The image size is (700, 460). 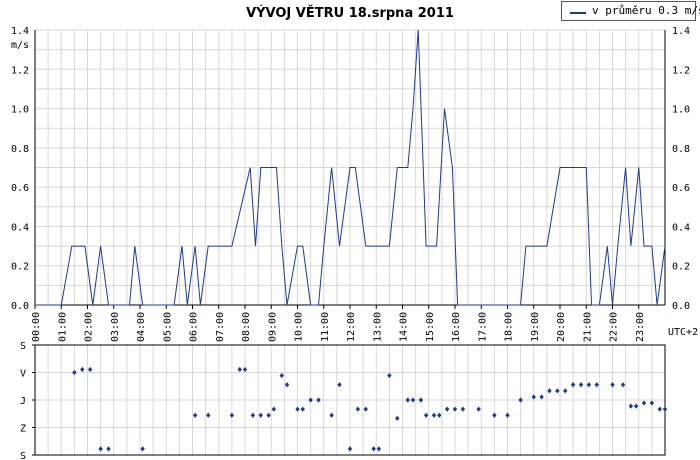 I want to click on y-tick-label-right: 1.2, so click(x=681, y=70).